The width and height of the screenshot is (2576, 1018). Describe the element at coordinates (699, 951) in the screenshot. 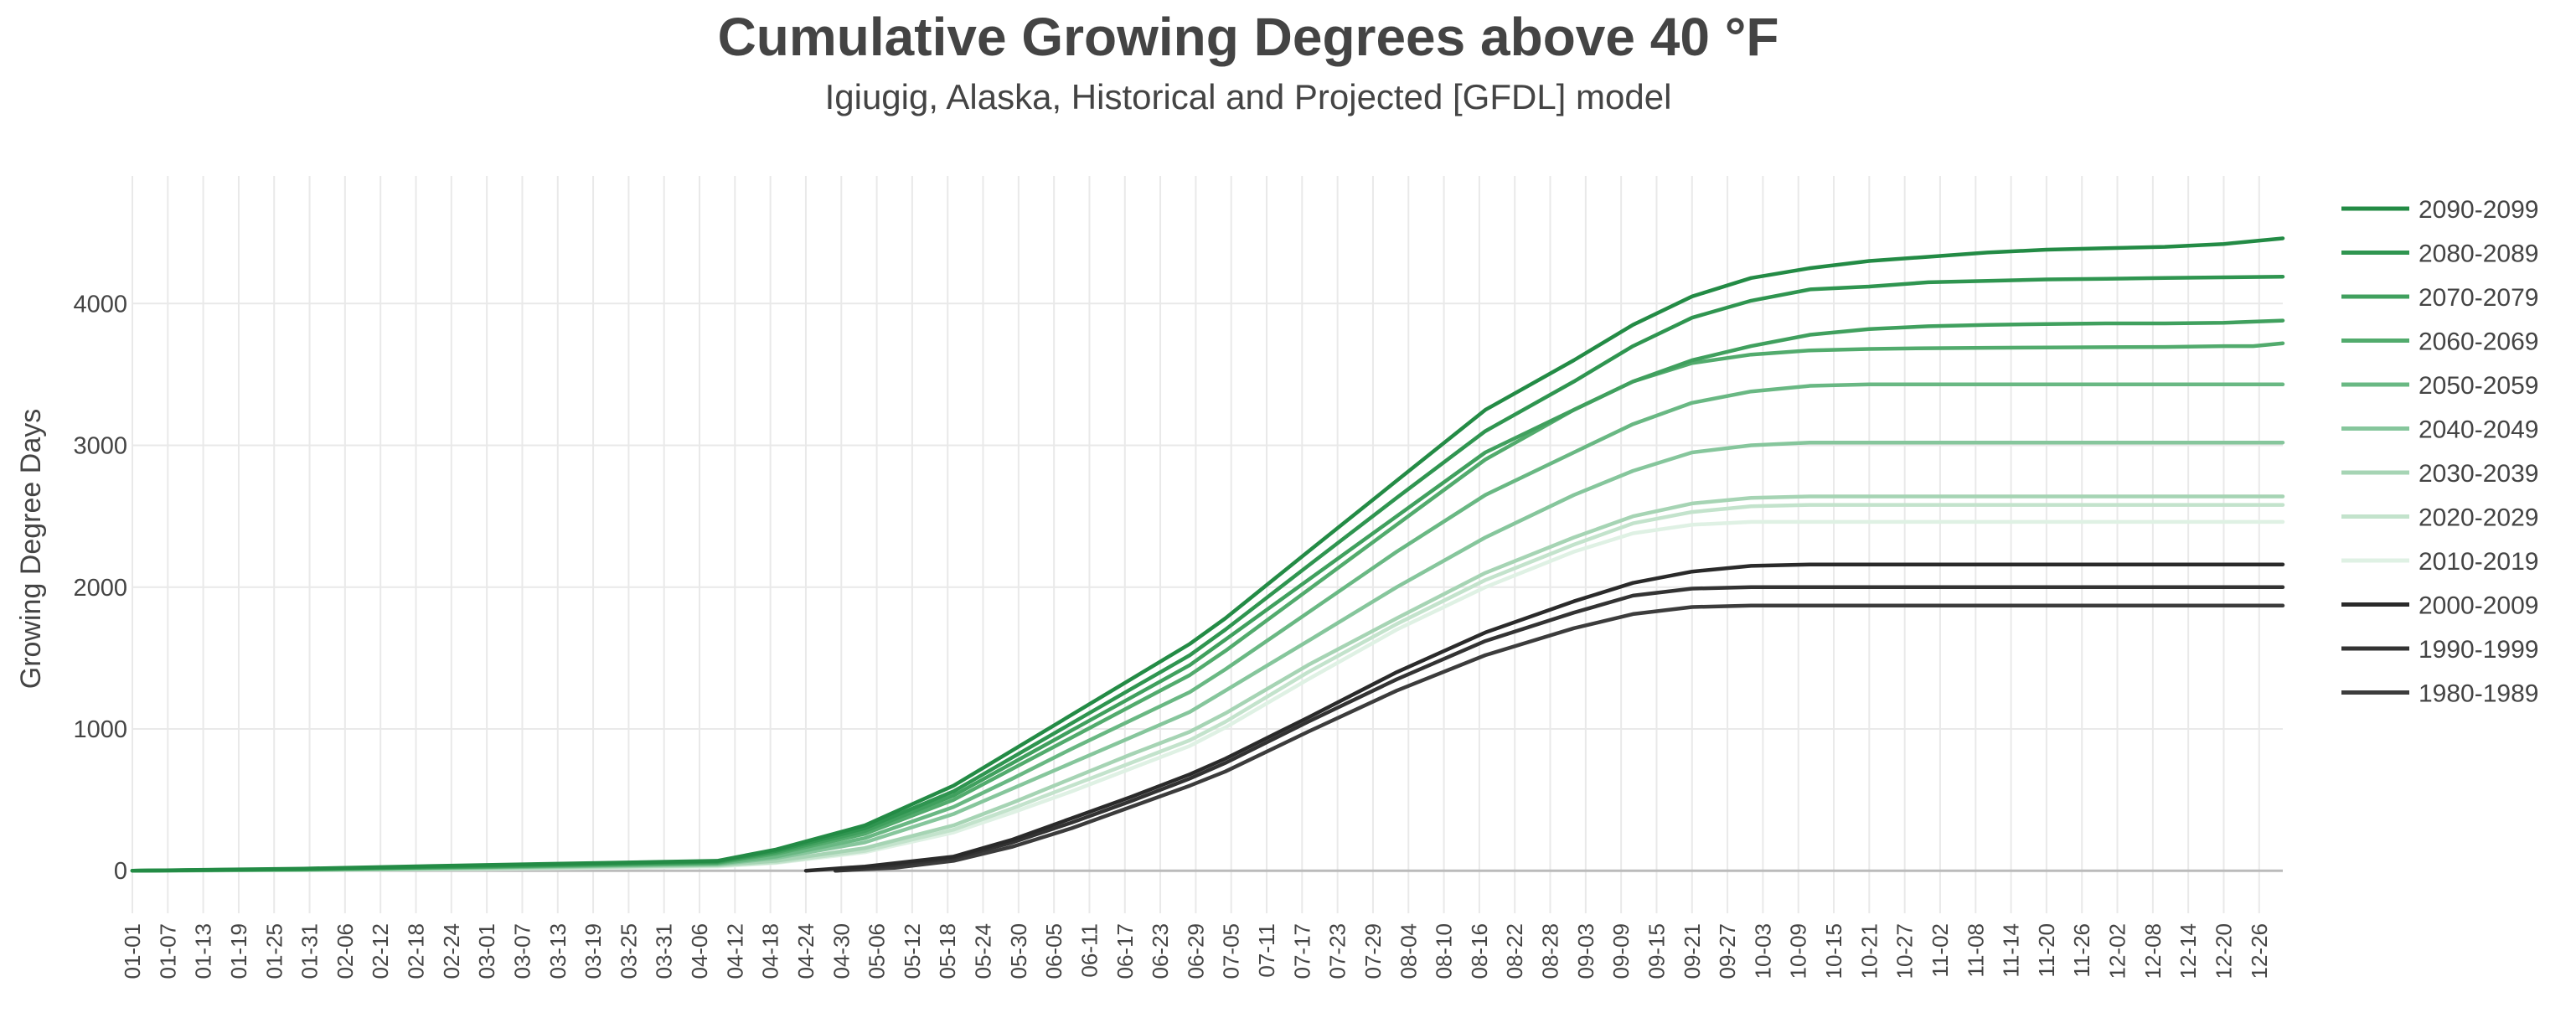

I see `x-tick-label: 04-06` at that location.